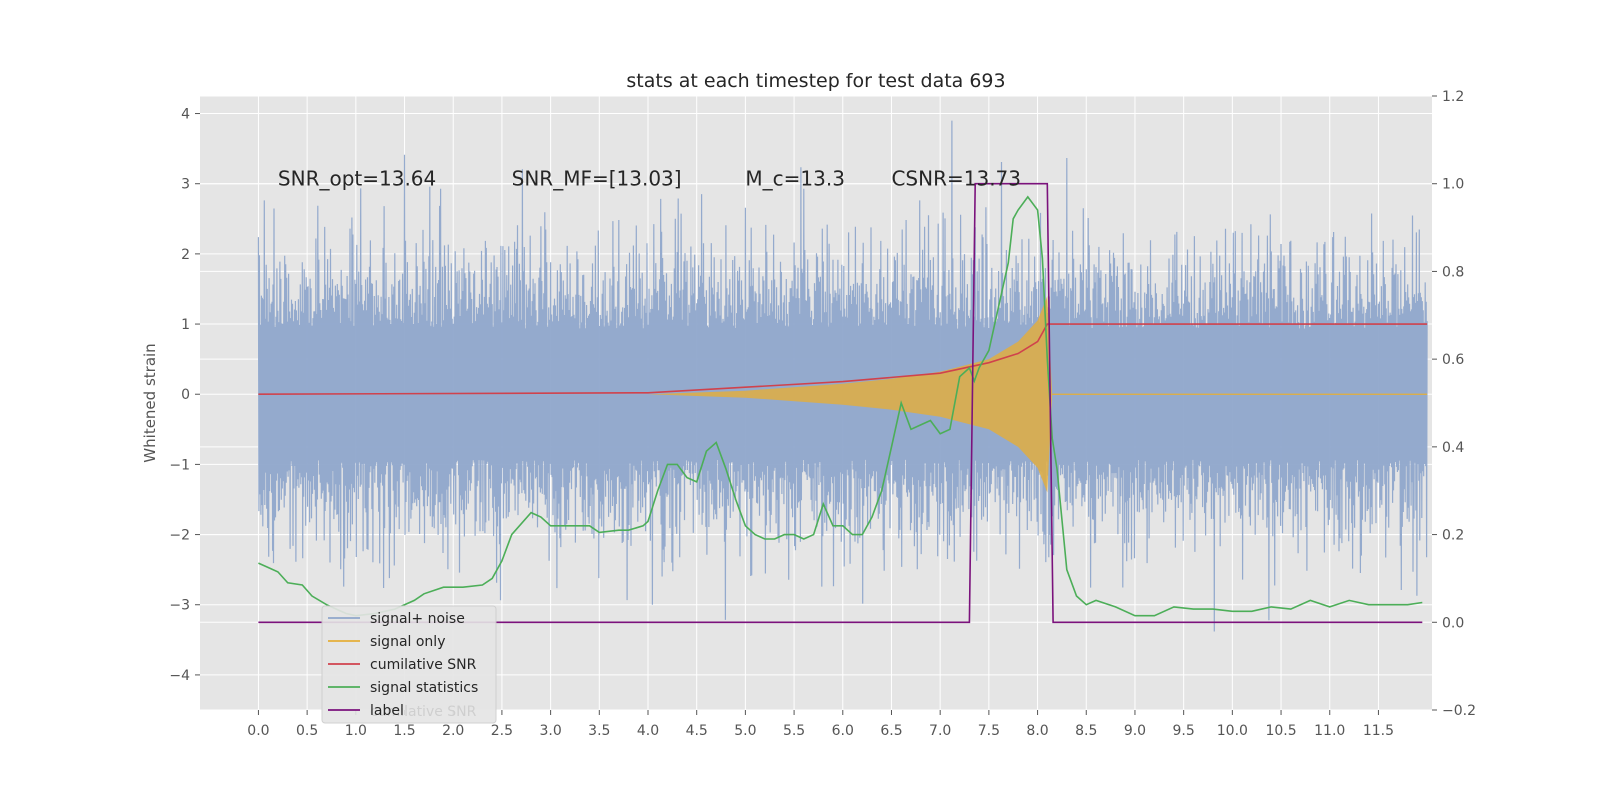  What do you see at coordinates (179, 606) in the screenshot?
I see `y-tick-label: −3` at bounding box center [179, 606].